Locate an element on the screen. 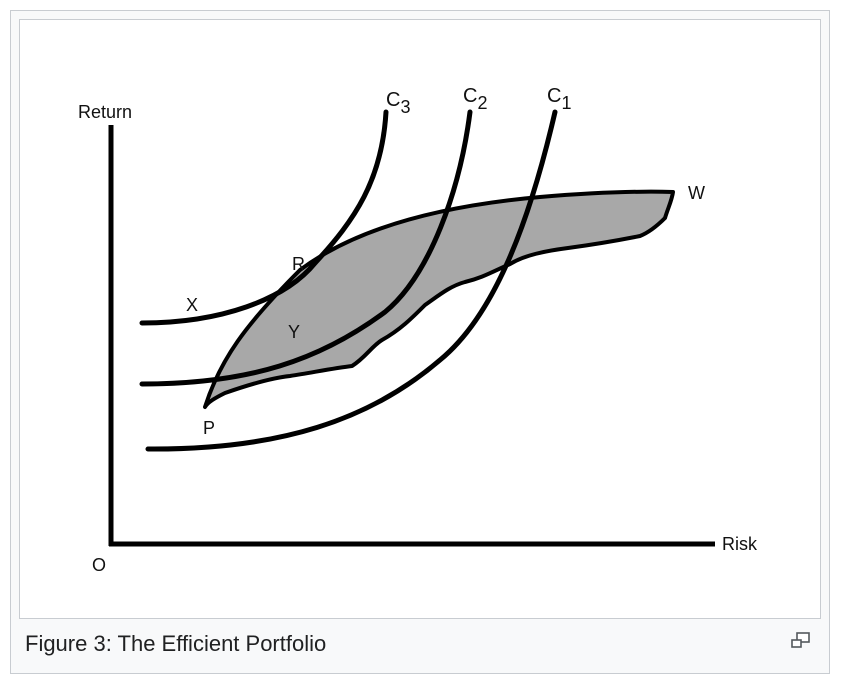 Image resolution: width=850 pixels, height=696 pixels. origin-label: O is located at coordinates (99, 565).